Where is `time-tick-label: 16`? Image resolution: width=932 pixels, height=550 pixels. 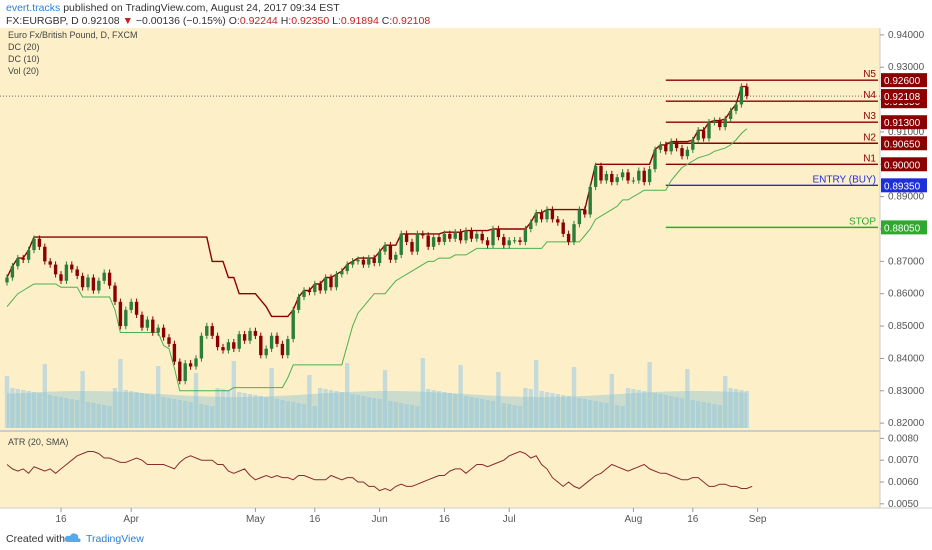
time-tick-label: 16 is located at coordinates (445, 519).